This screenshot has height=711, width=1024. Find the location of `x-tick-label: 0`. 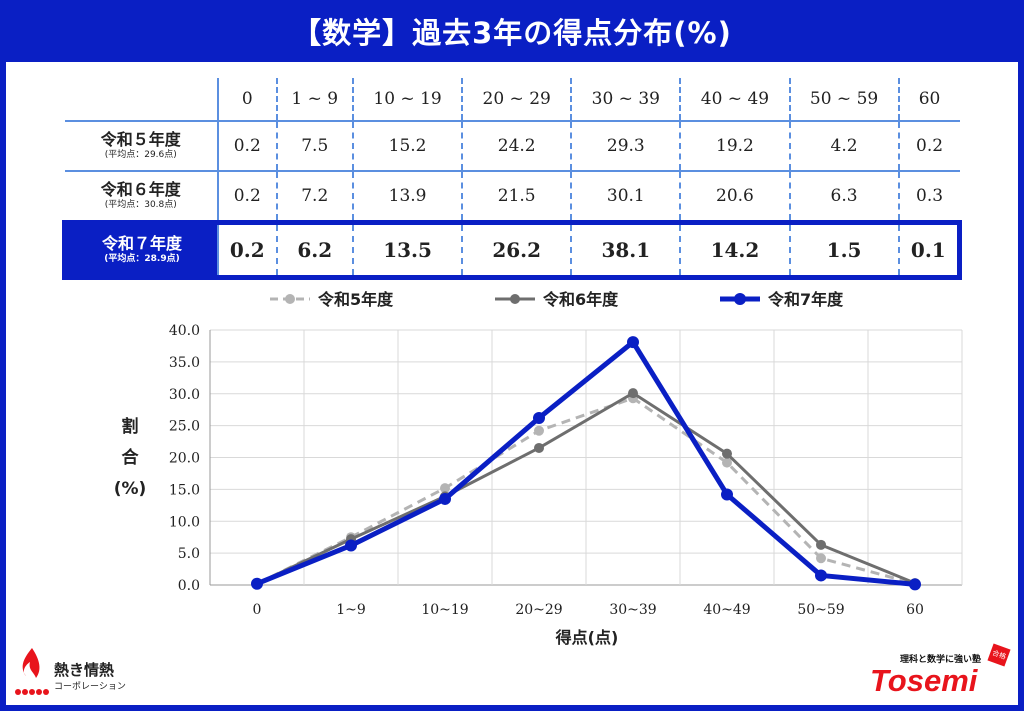

x-tick-label: 0 is located at coordinates (257, 610).